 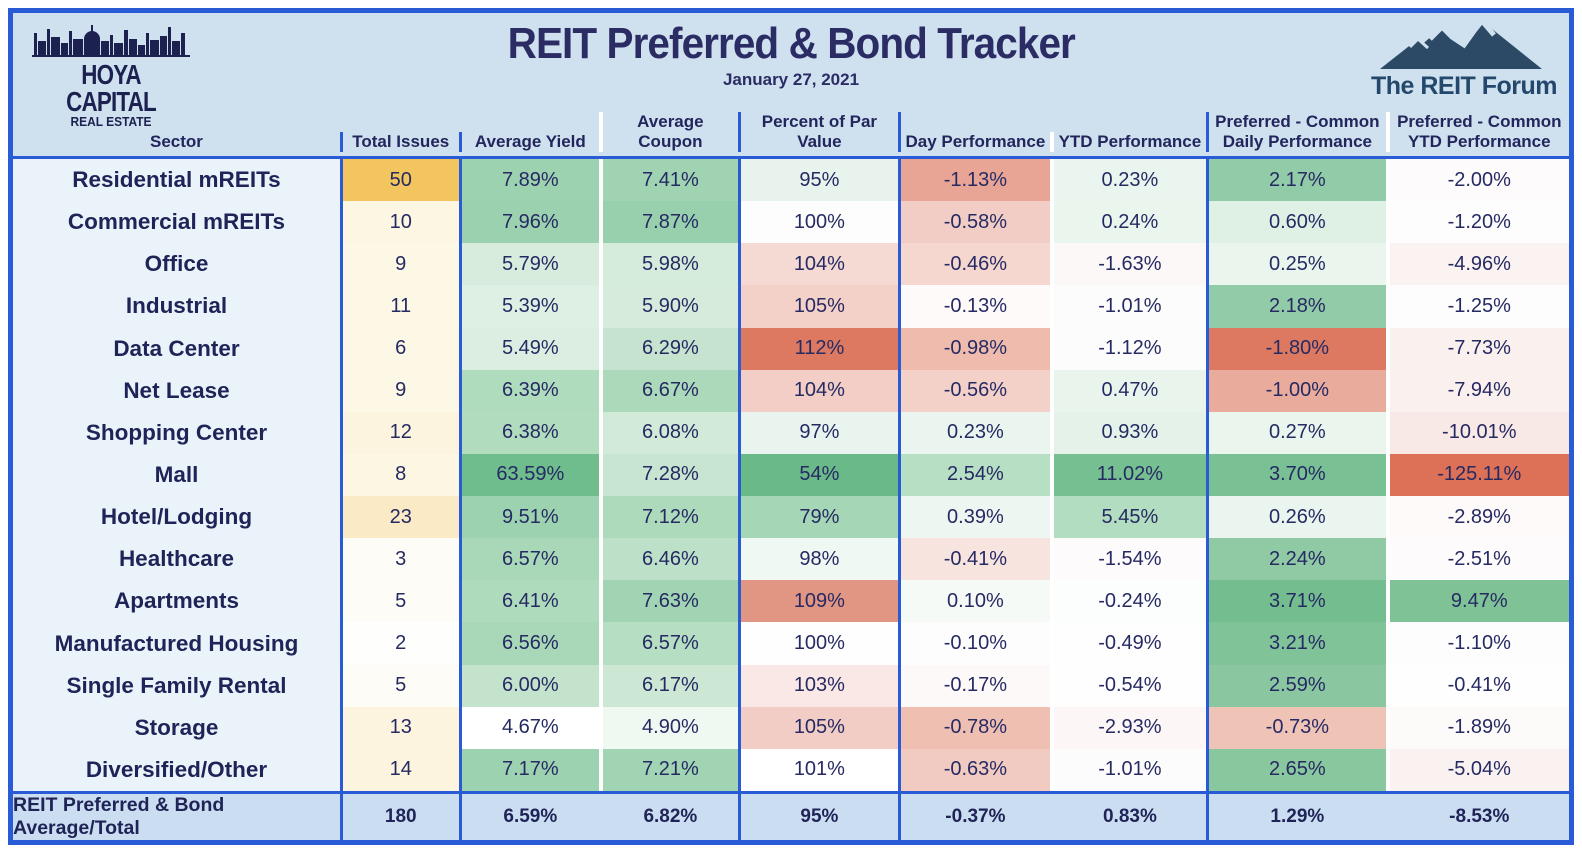 What do you see at coordinates (668, 475) in the screenshot?
I see `value-cell: 7.28%` at bounding box center [668, 475].